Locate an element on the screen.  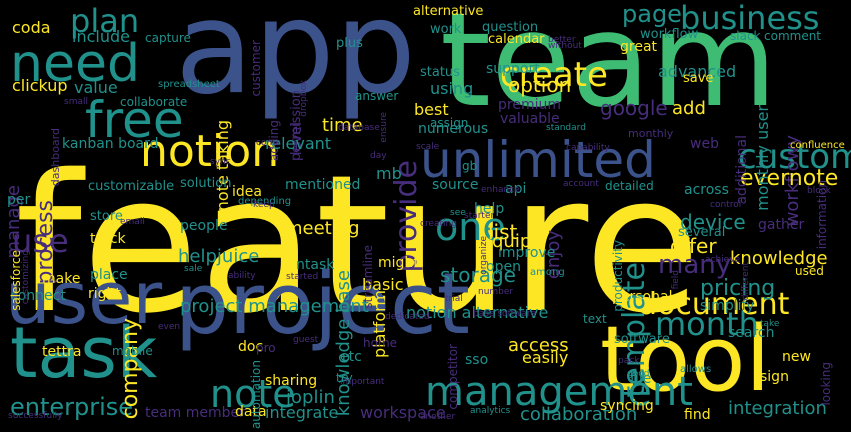
word-plan: plan is located at coordinates (105, 21).